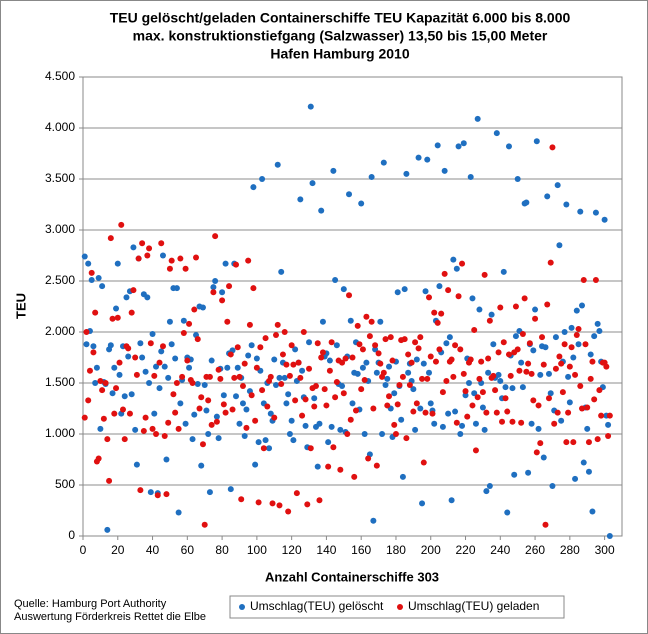 The image size is (648, 634). What do you see at coordinates (222, 550) in the screenshot?
I see `x-tick-label: 80` at bounding box center [222, 550].